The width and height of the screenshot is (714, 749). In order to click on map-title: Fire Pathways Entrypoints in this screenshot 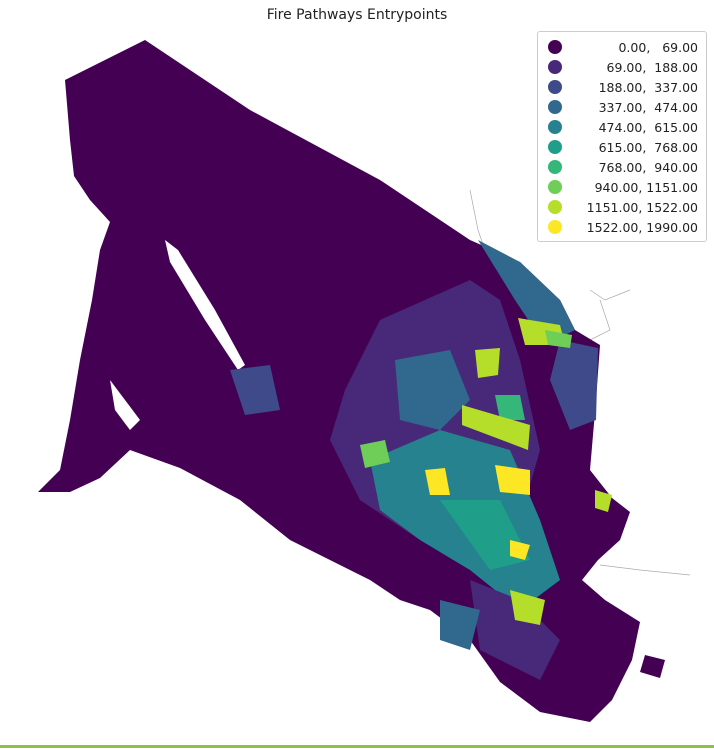, I will do `click(357, 15)`.